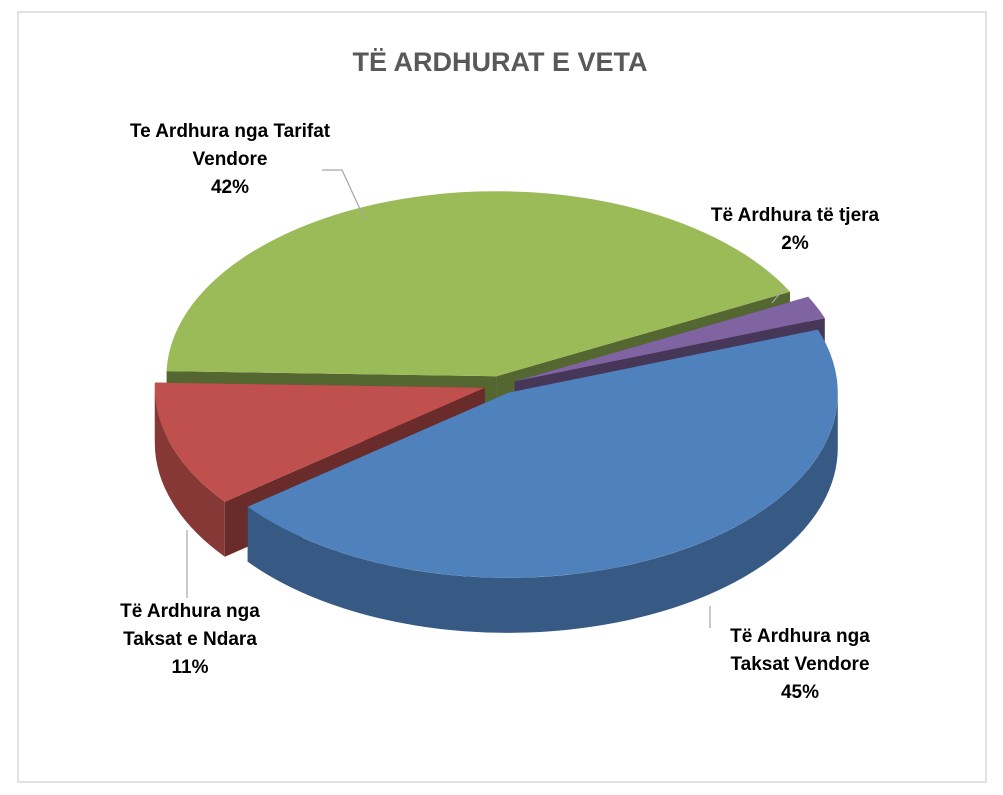 The width and height of the screenshot is (1003, 795). Describe the element at coordinates (190, 625) in the screenshot. I see `category-label: Të Ardhura nga Taksat e Ndara` at that location.